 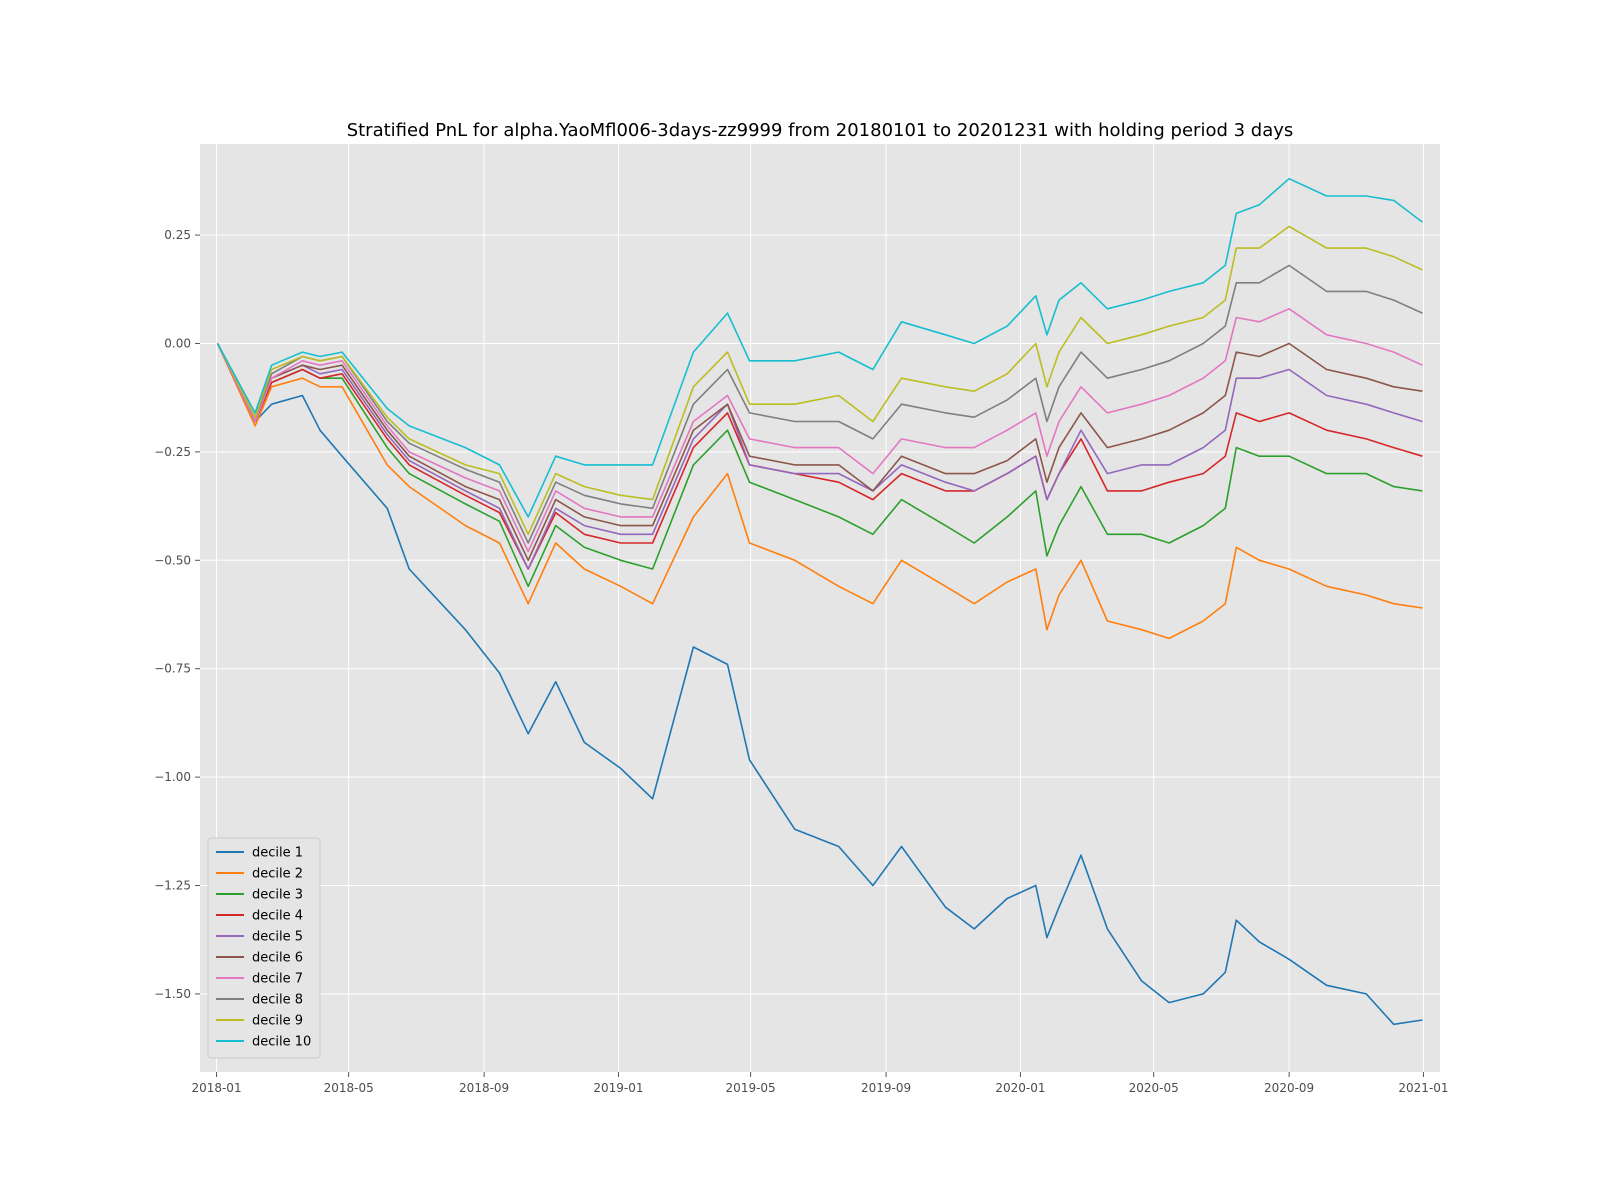 What do you see at coordinates (177, 614) in the screenshot?
I see `y-axis: 0.25 0.00 −0.25 −0.50 −0.75 −1.00 −1.25 −1.50` at bounding box center [177, 614].